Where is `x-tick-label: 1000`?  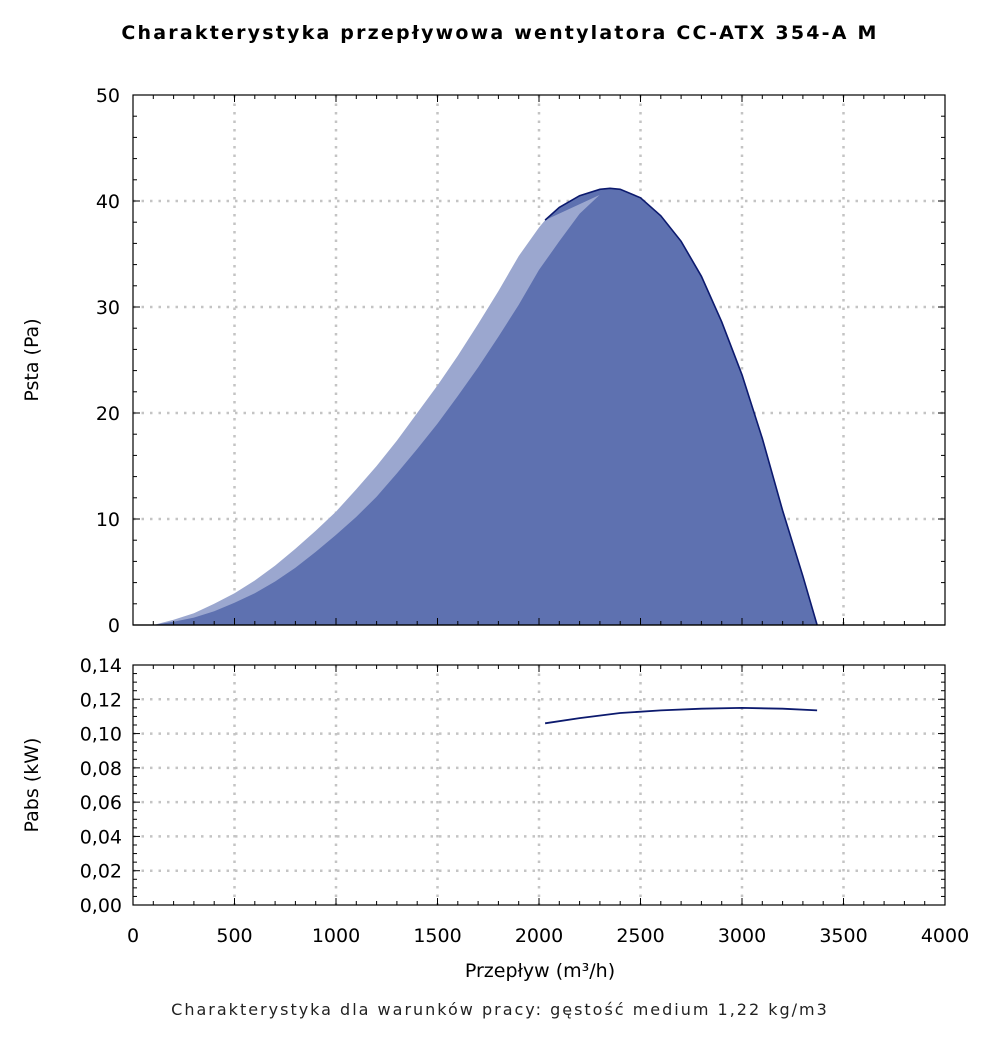 x-tick-label: 1000 is located at coordinates (336, 936).